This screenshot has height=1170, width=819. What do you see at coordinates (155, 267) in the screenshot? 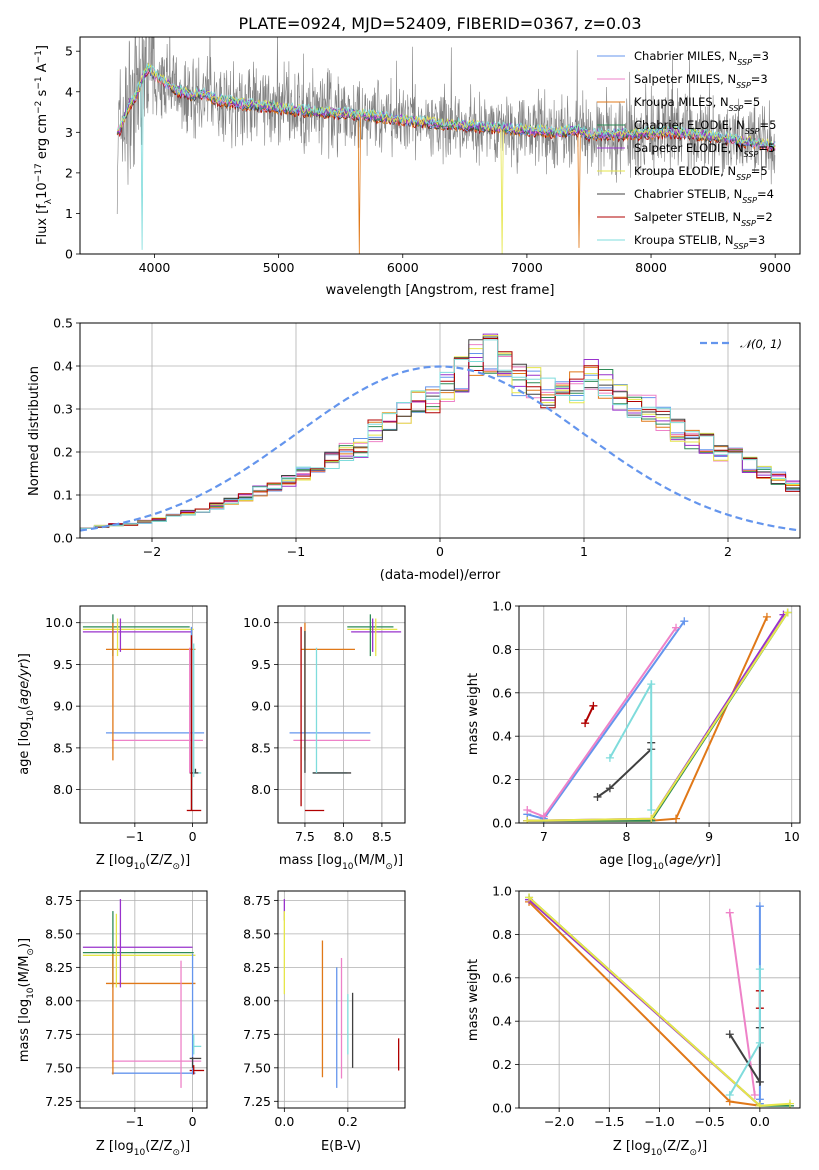
I see `x-tick-label: 4000` at bounding box center [155, 267].